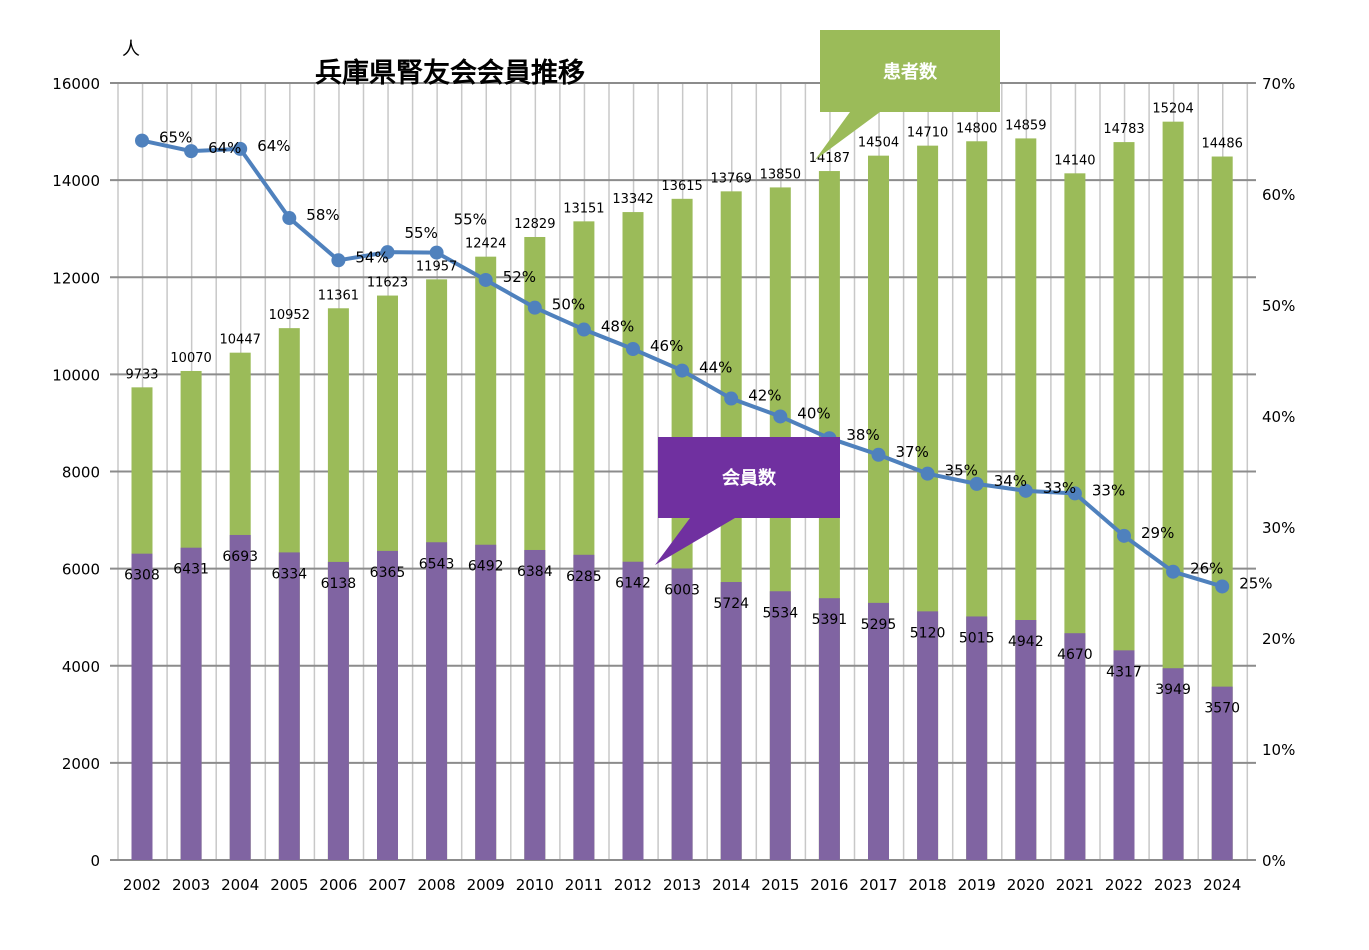 Image resolution: width=1369 pixels, height=950 pixels. Describe the element at coordinates (715, 368) in the screenshot. I see `ratio-label: 44%` at that location.